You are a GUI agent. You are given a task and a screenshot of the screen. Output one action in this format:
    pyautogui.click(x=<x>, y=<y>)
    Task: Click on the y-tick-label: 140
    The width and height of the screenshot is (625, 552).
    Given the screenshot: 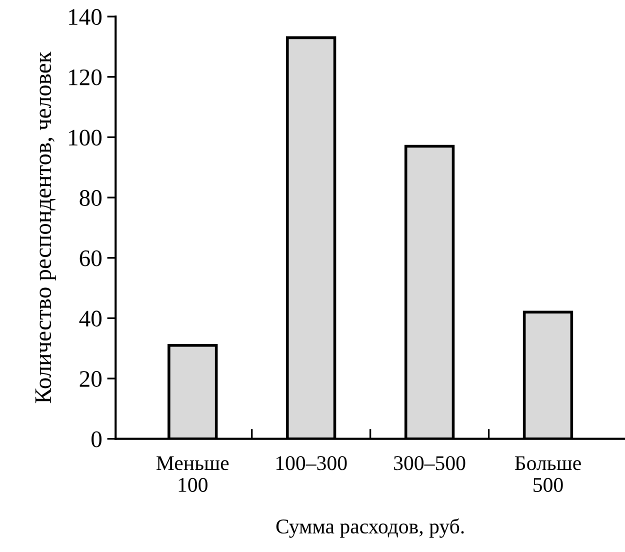 What is the action you would take?
    pyautogui.click(x=85, y=17)
    